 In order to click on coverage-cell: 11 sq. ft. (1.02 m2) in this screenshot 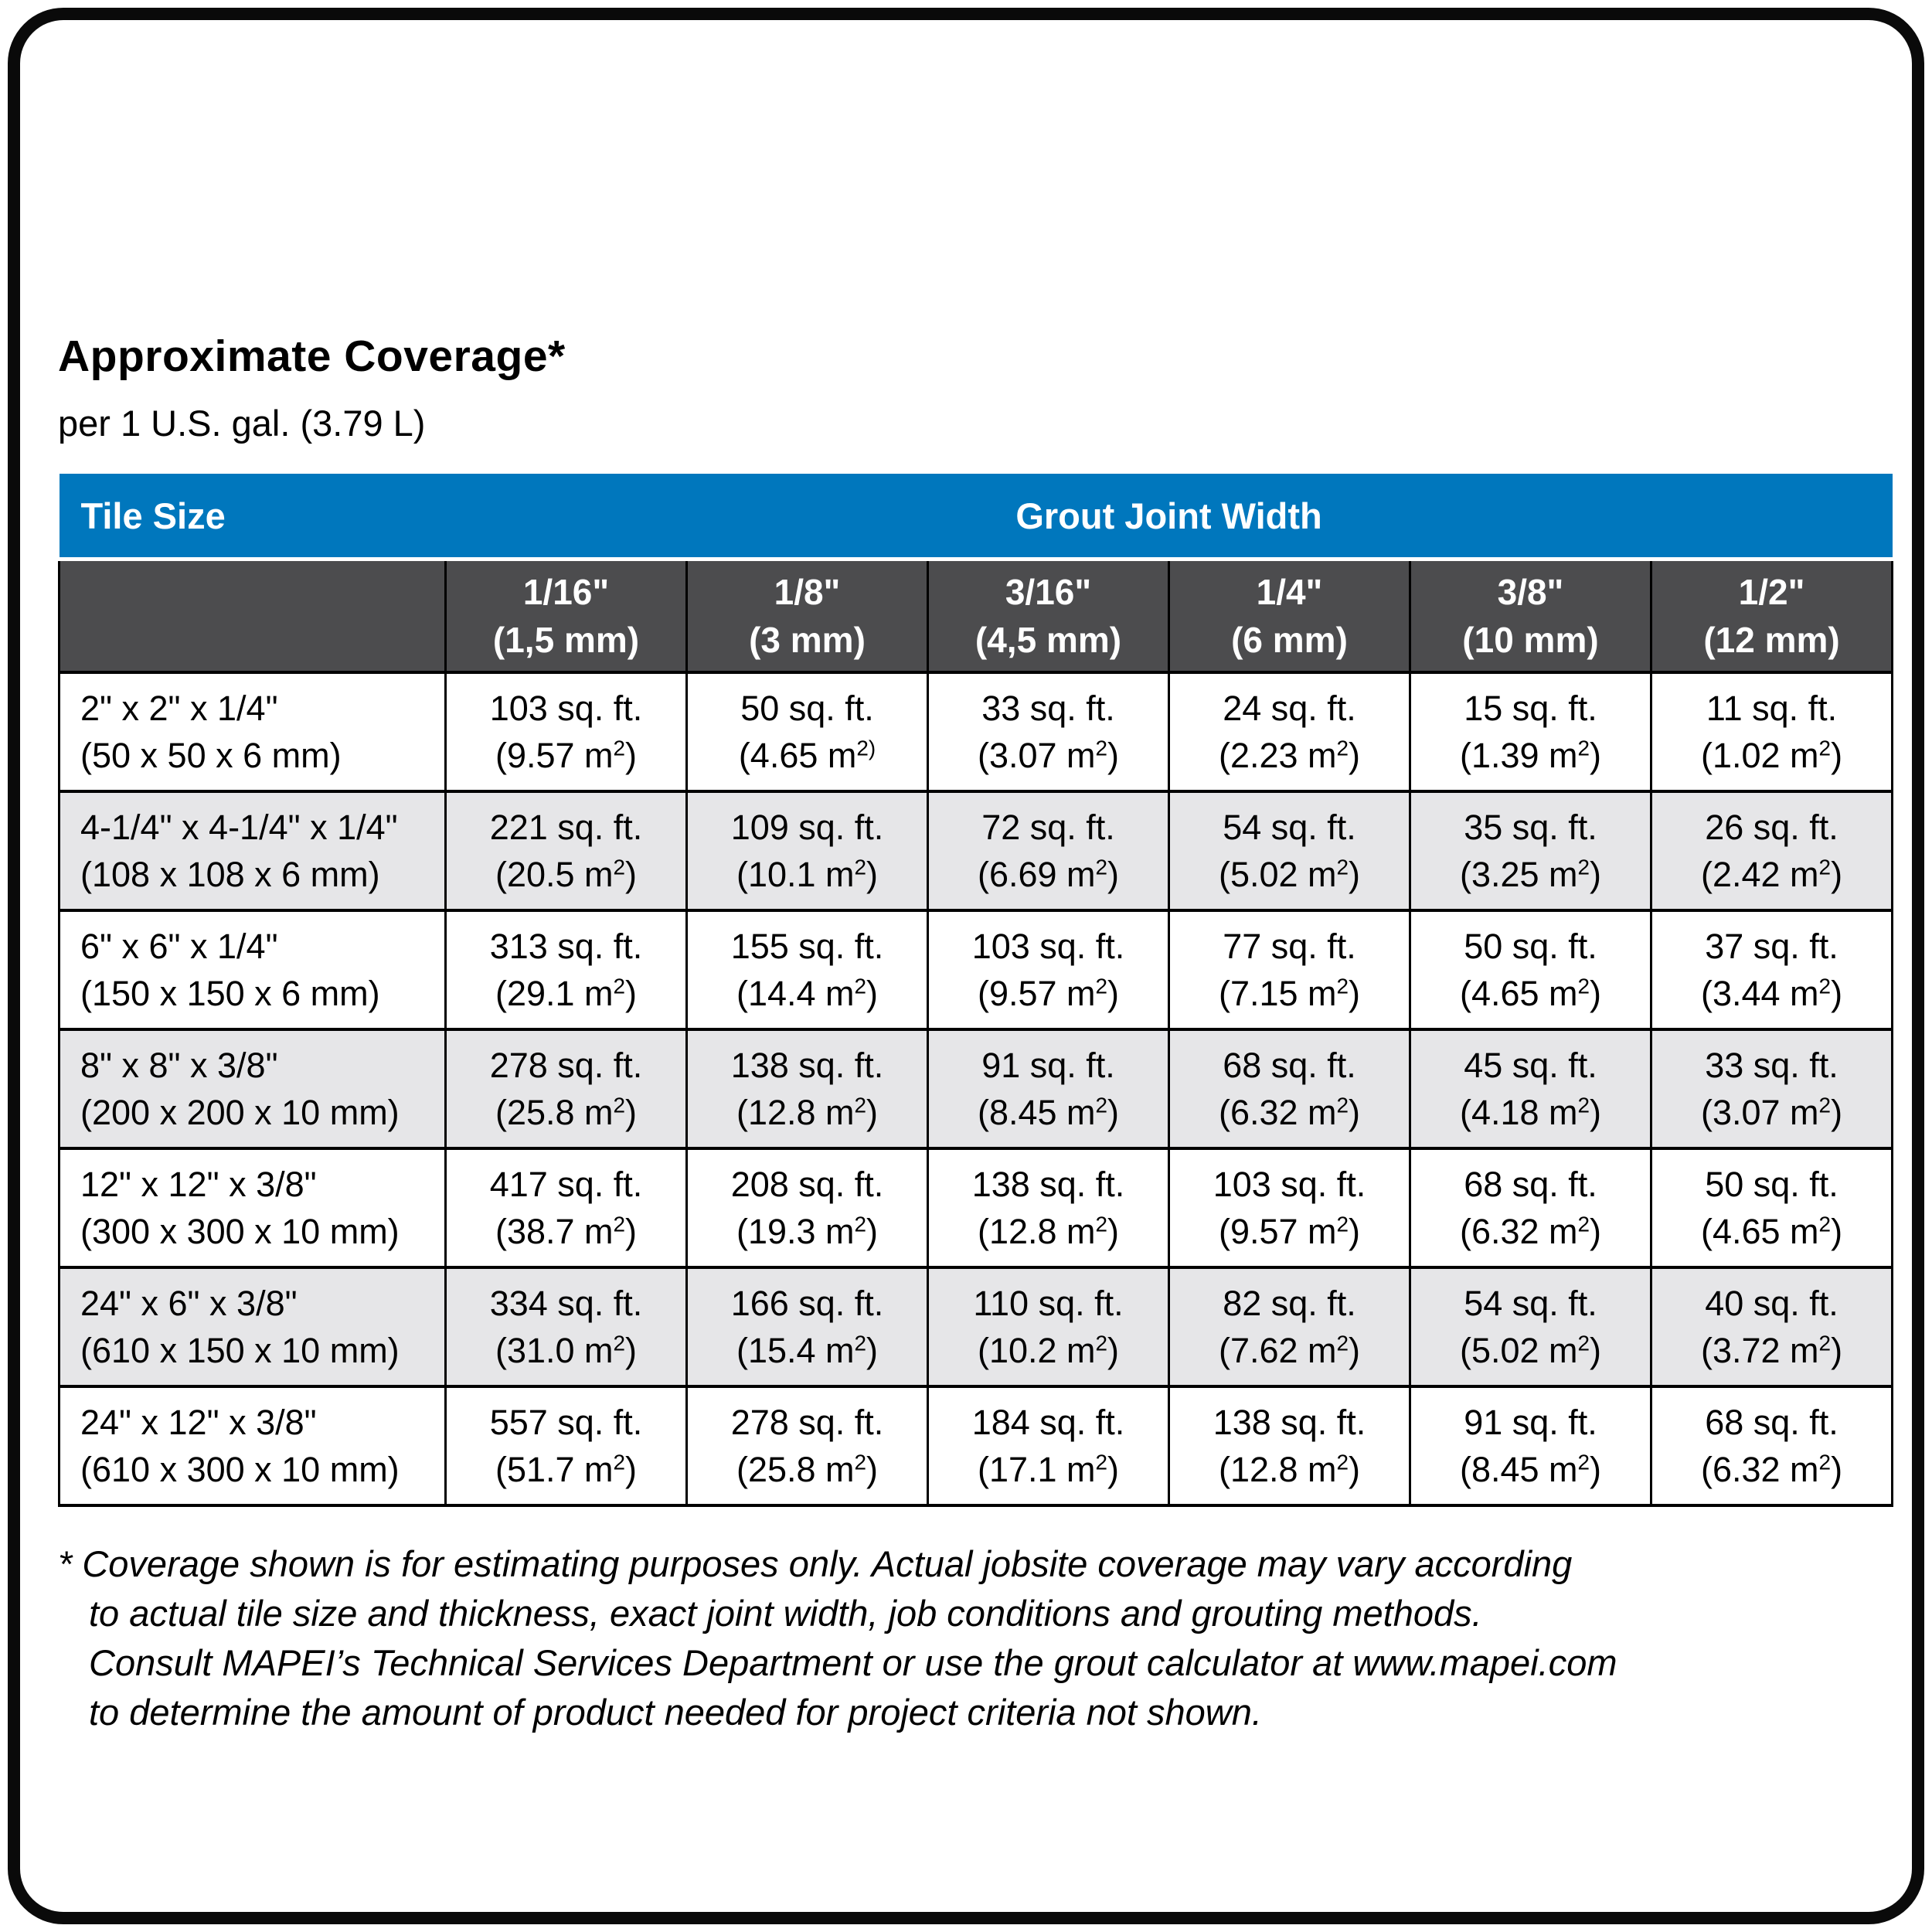, I will do `click(1771, 732)`.